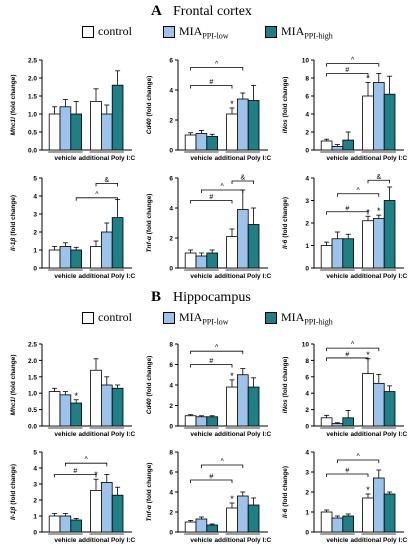  I want to click on y-axis-label: iNos (fold change), so click(285, 105).